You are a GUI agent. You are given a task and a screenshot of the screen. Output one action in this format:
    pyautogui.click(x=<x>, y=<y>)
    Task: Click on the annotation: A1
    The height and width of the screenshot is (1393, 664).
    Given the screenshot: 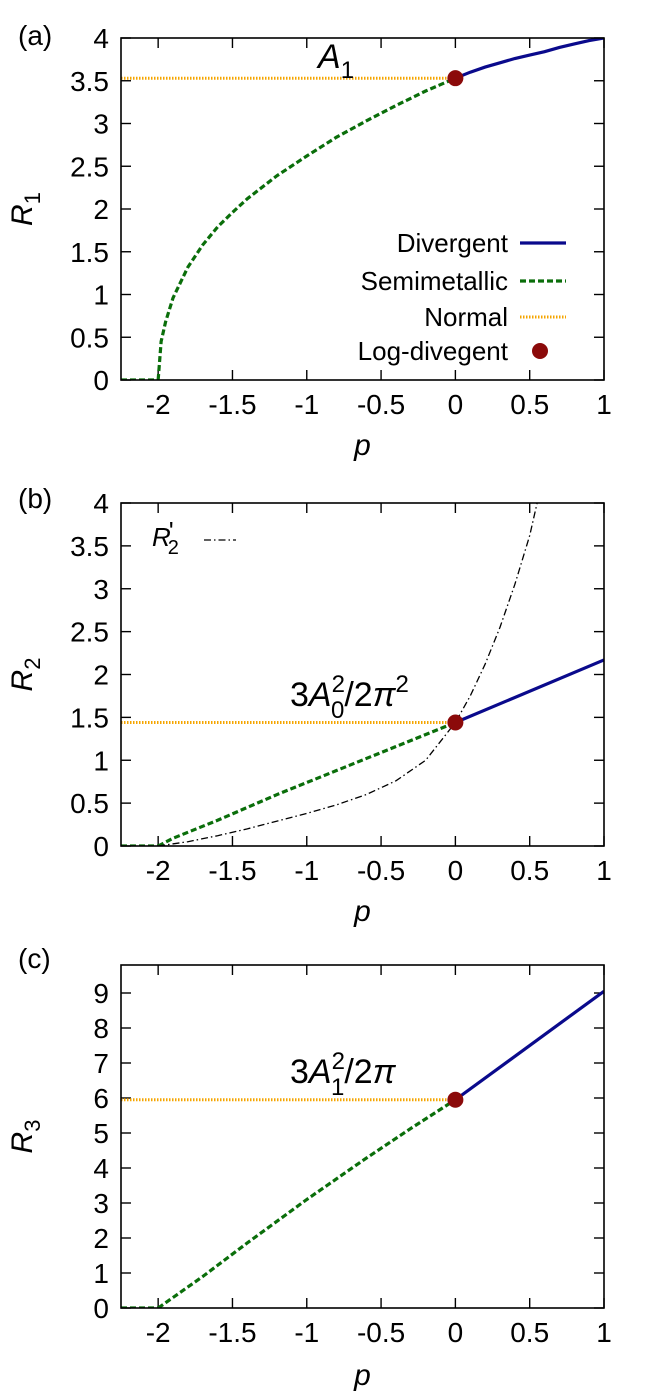 What is the action you would take?
    pyautogui.click(x=335, y=61)
    